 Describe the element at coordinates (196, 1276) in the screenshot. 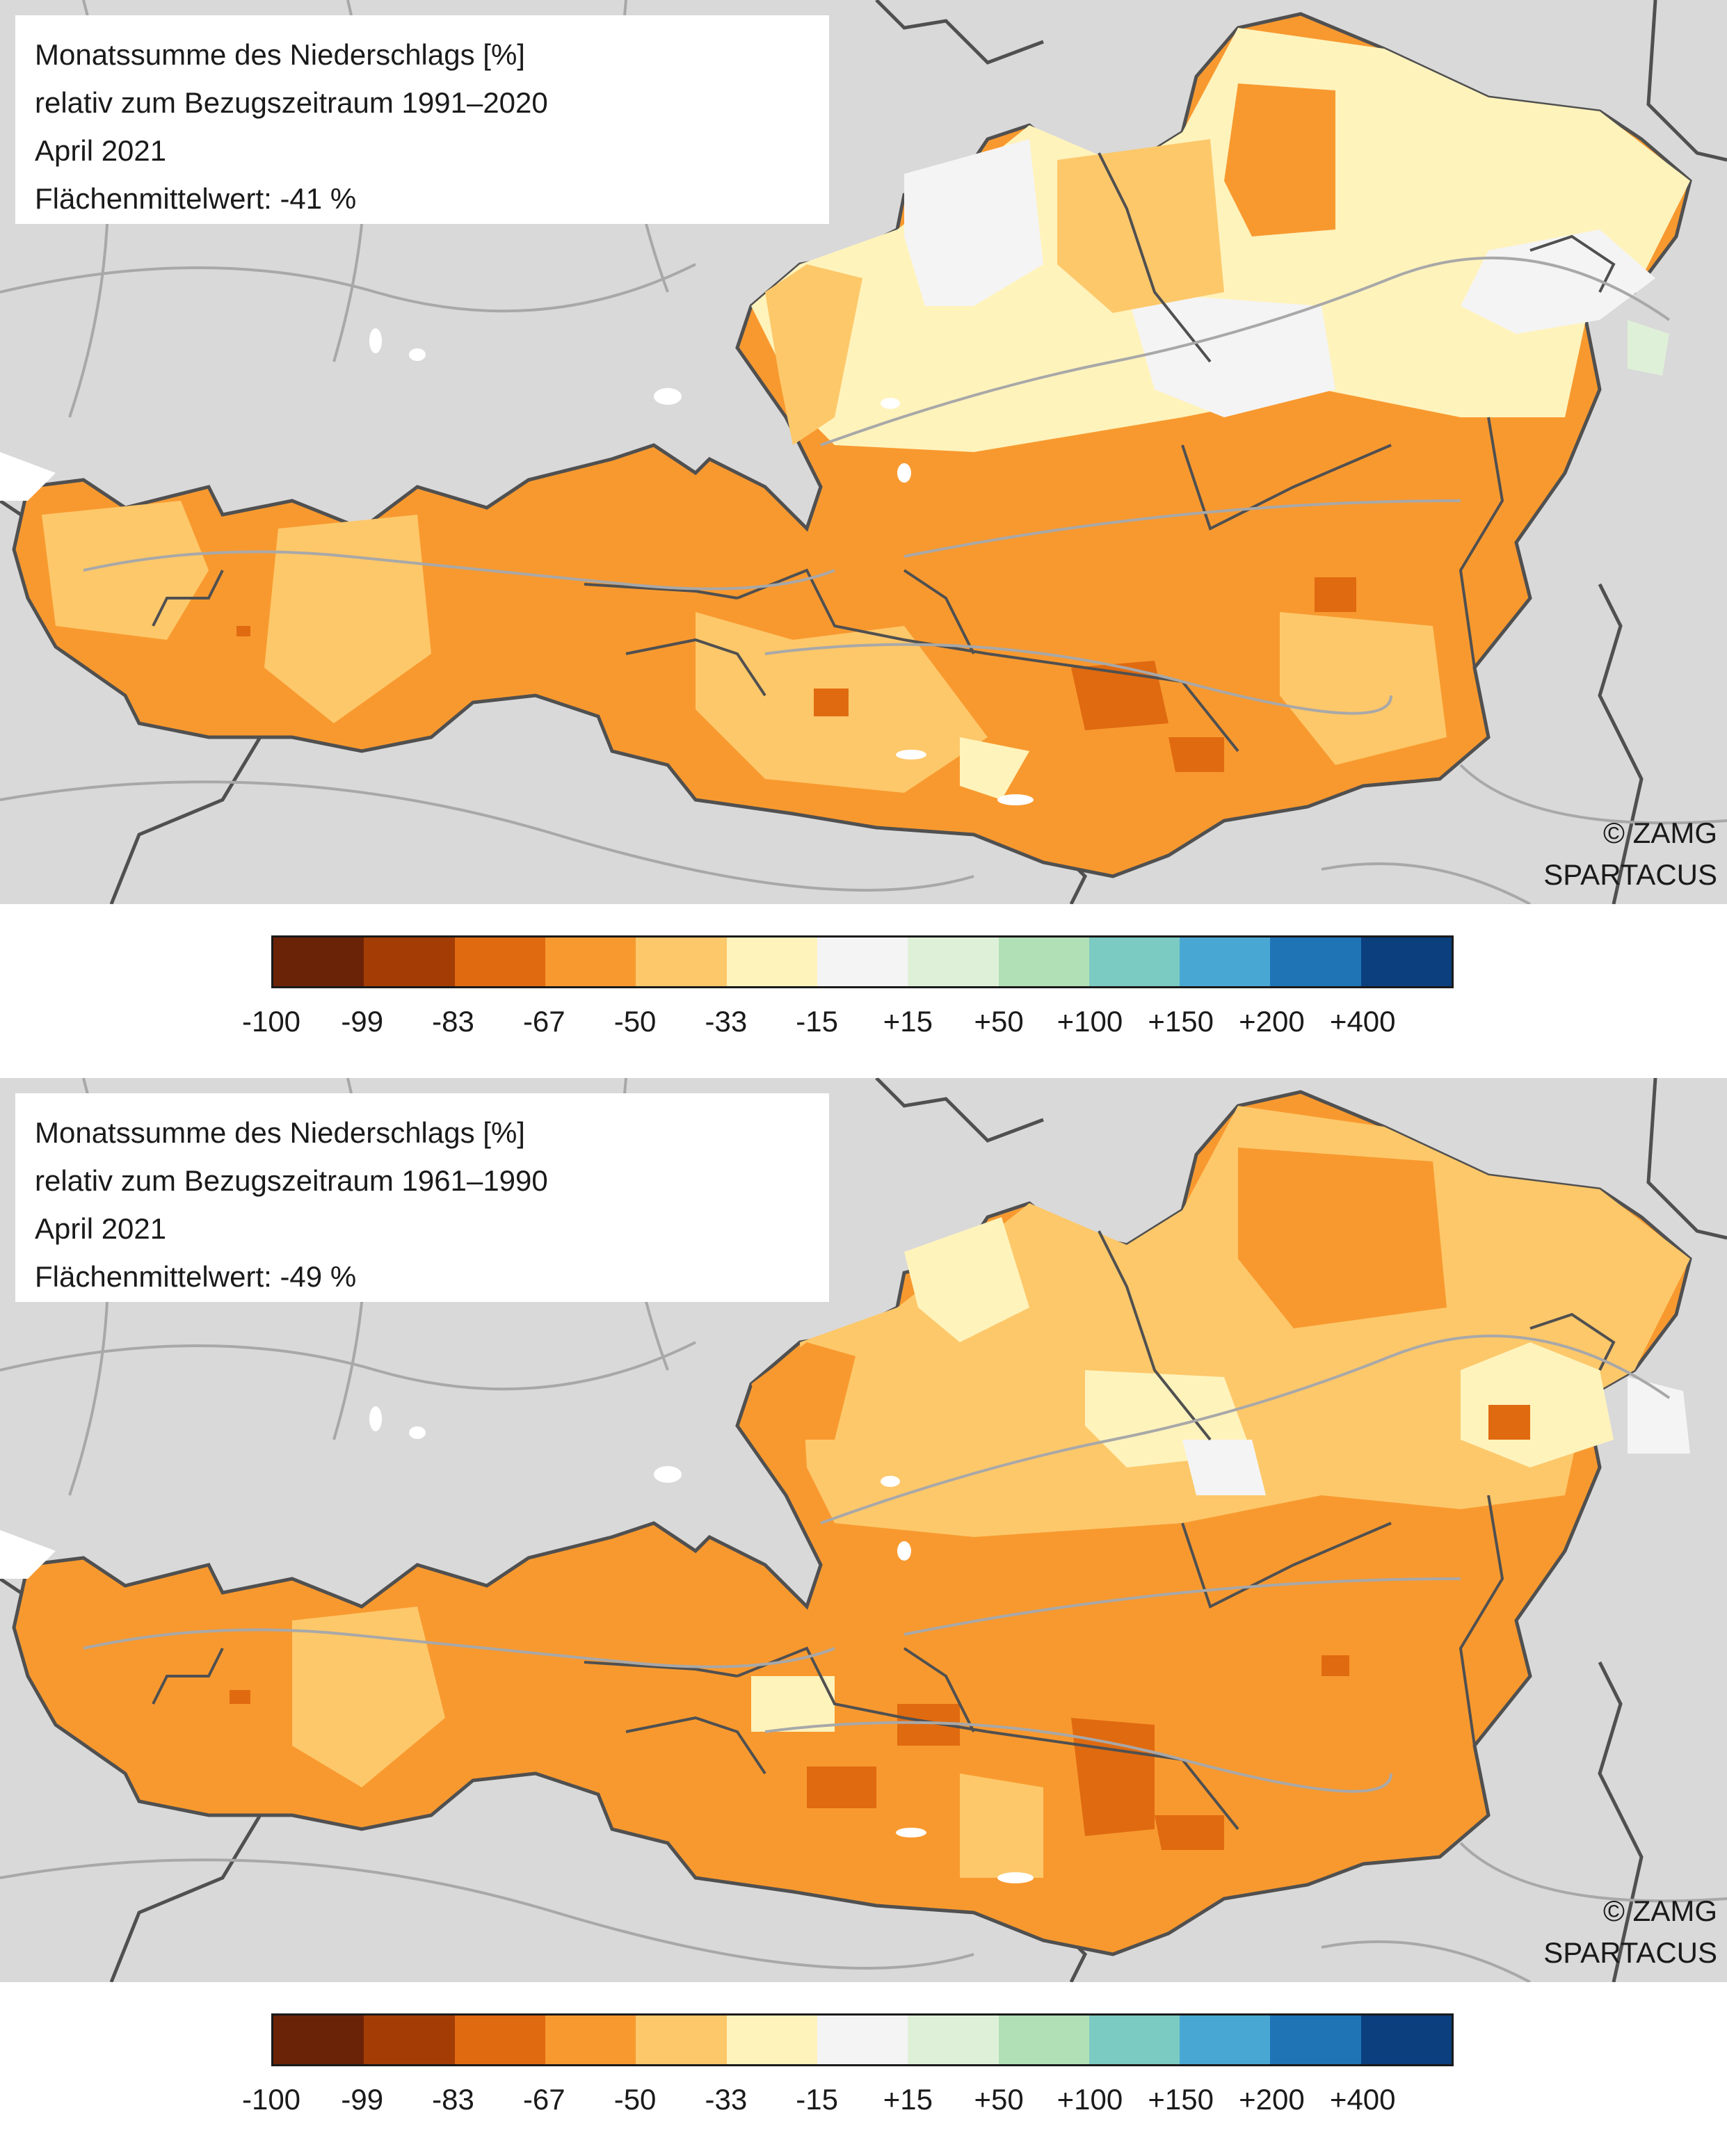

I see `area-mean-label: Flächenmittelwert: -49 %` at that location.